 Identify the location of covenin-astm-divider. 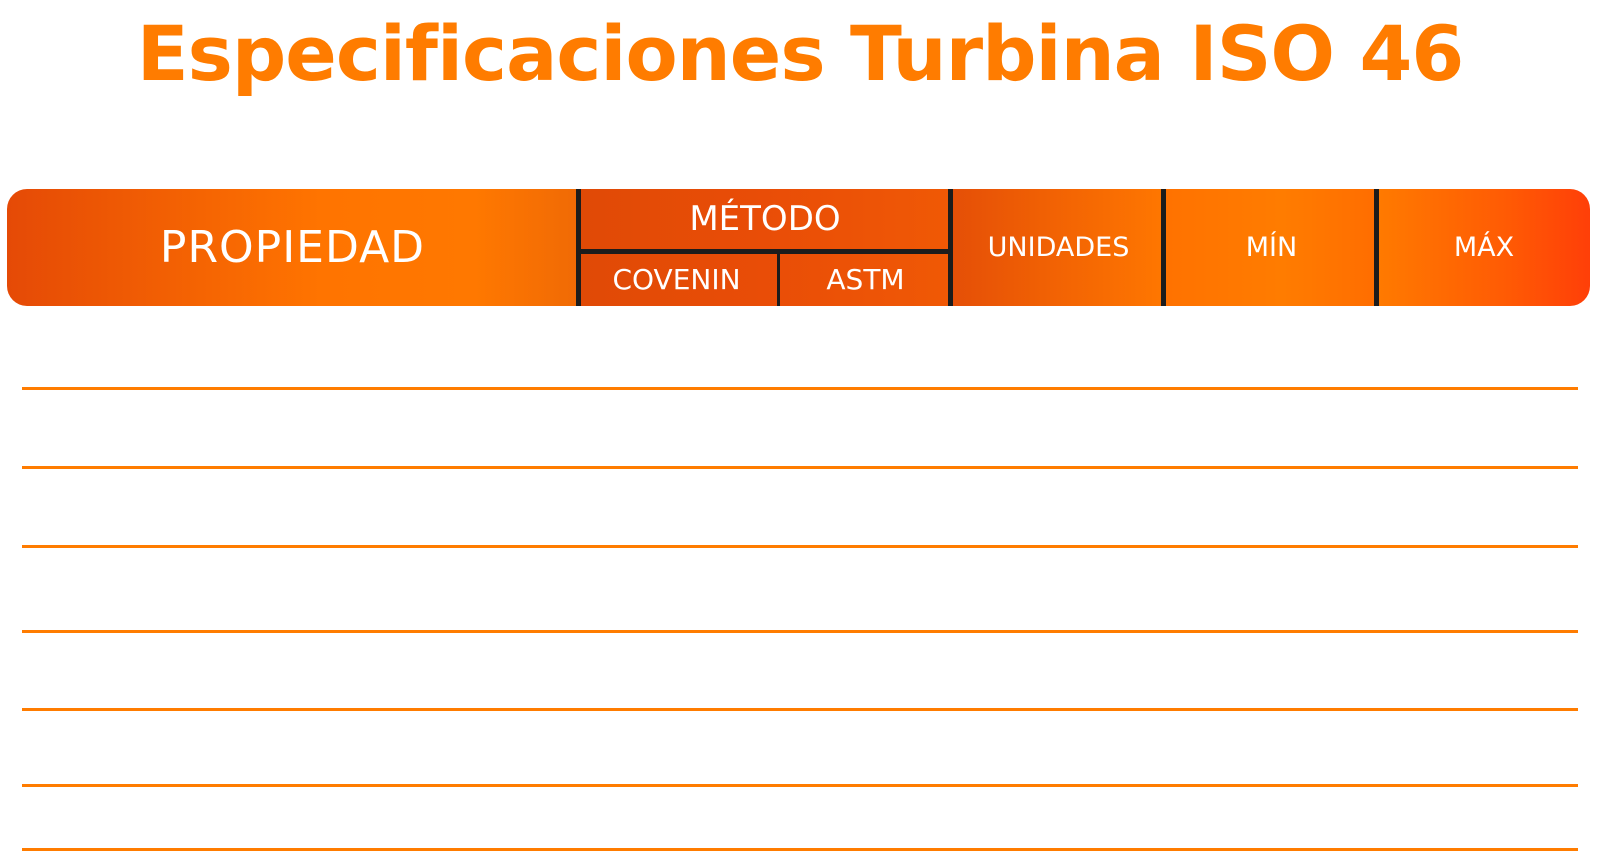
(778, 279).